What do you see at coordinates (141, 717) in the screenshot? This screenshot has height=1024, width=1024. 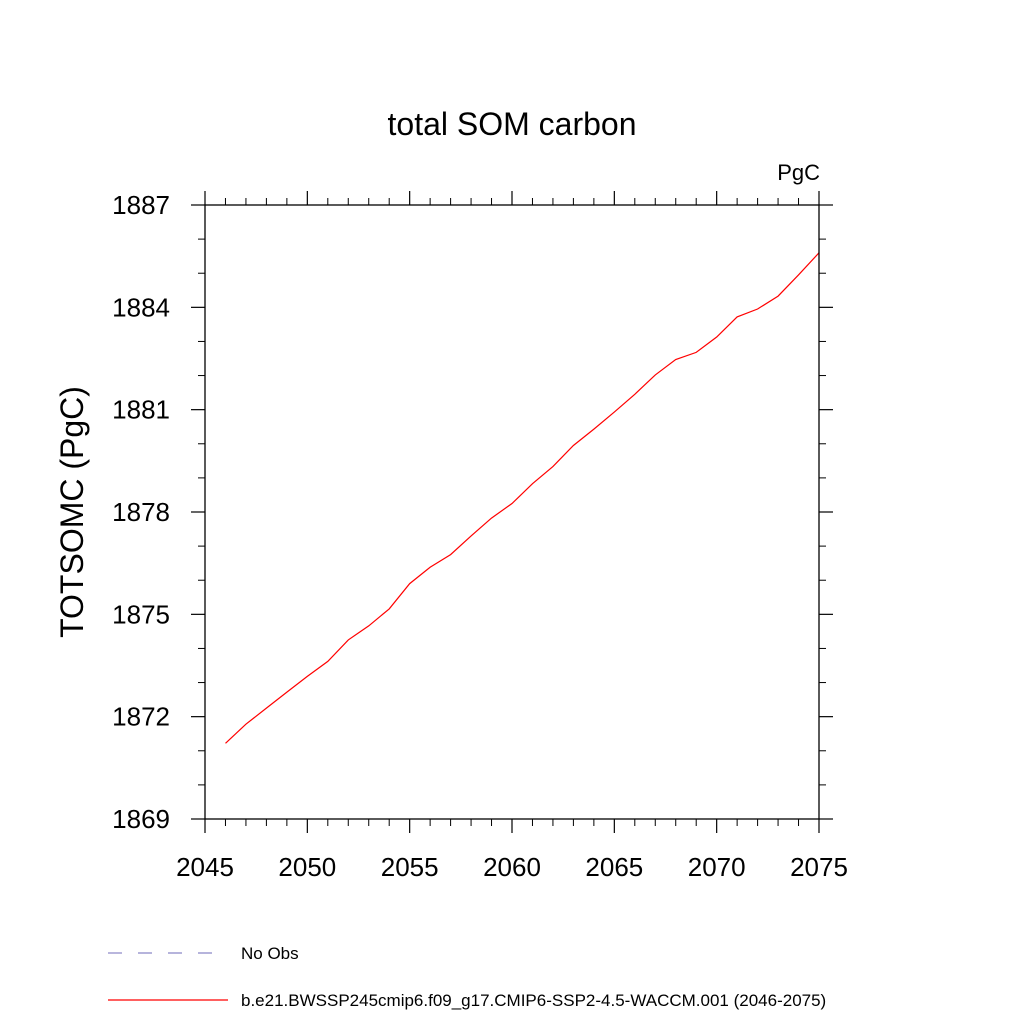 I see `y-tick-label: 1872` at bounding box center [141, 717].